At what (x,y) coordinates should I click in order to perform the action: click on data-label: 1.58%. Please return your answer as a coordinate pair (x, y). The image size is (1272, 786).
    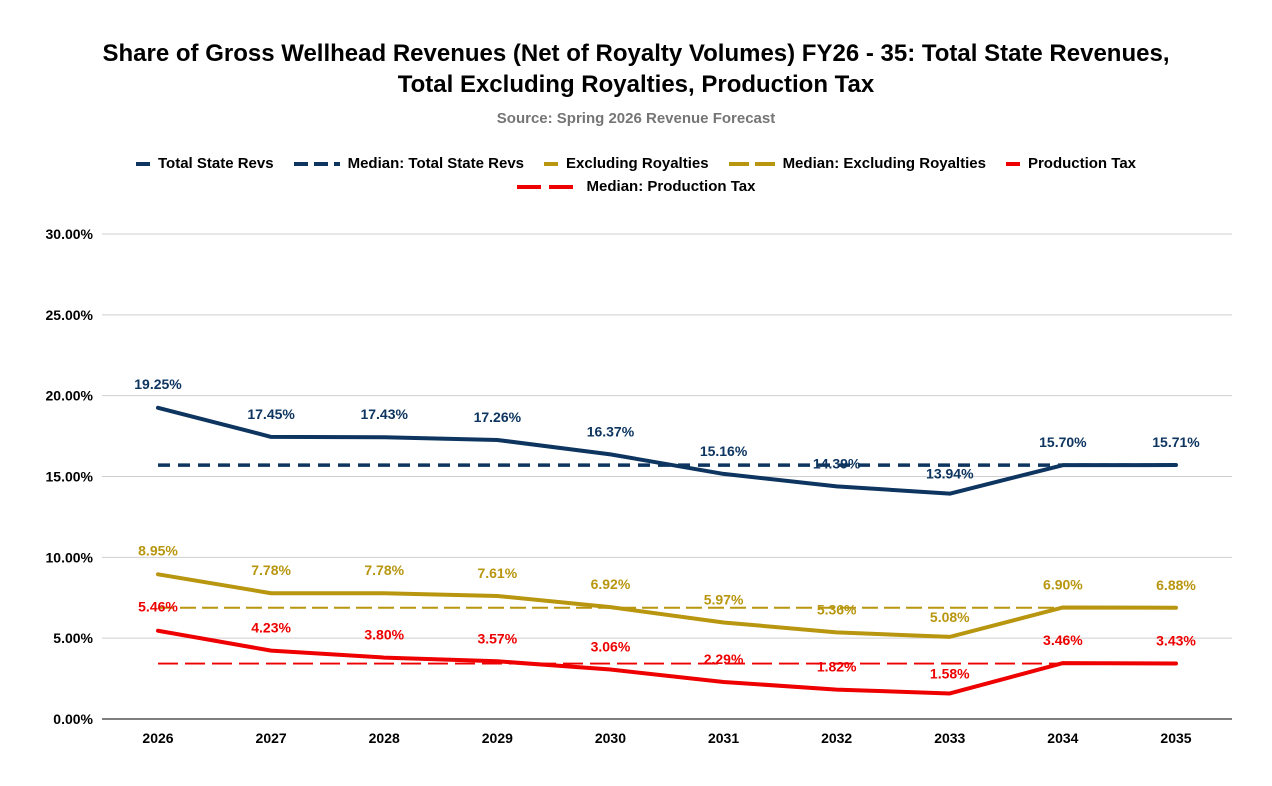
    Looking at the image, I should click on (950, 673).